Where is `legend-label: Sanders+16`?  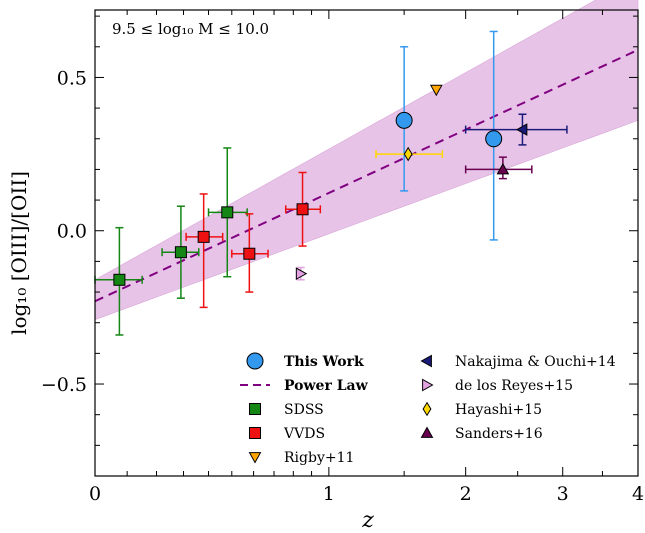 legend-label: Sanders+16 is located at coordinates (499, 434).